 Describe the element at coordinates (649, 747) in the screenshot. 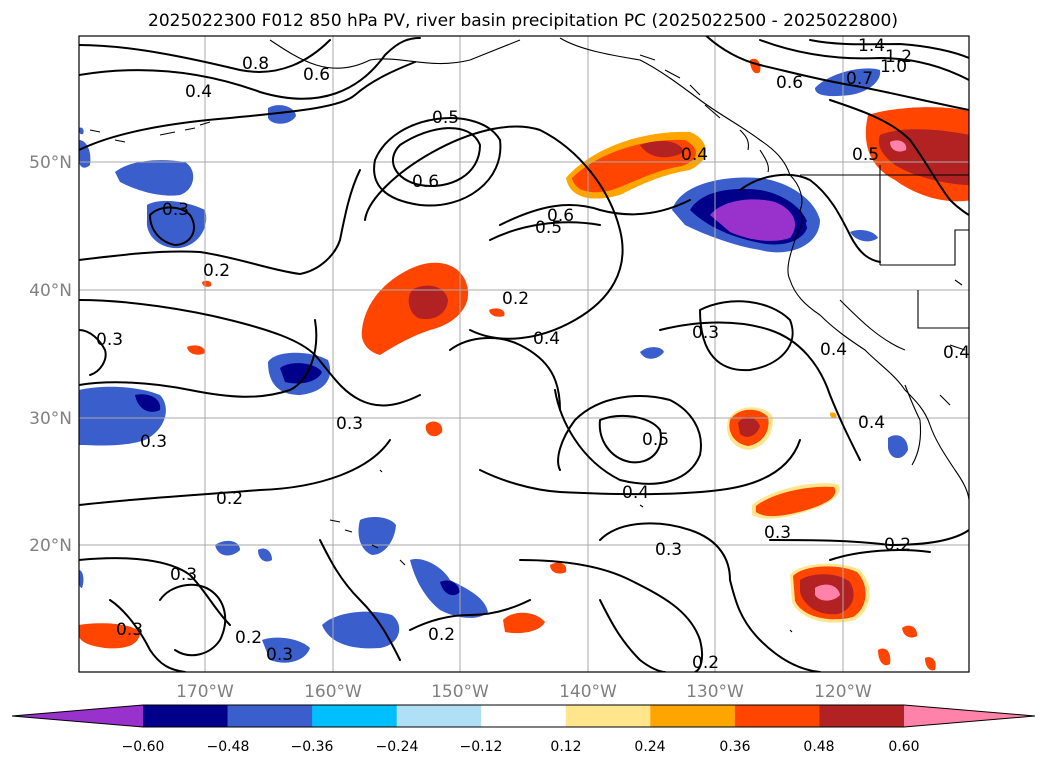

I see `colorbar-tick-label: 0.24` at that location.